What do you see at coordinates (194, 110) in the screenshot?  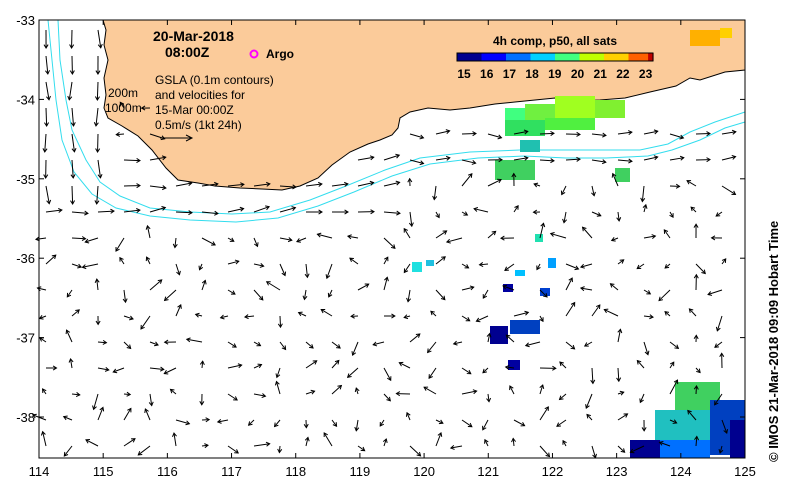 I see `annotation-line-3: 15-Mar 00:00Z` at bounding box center [194, 110].